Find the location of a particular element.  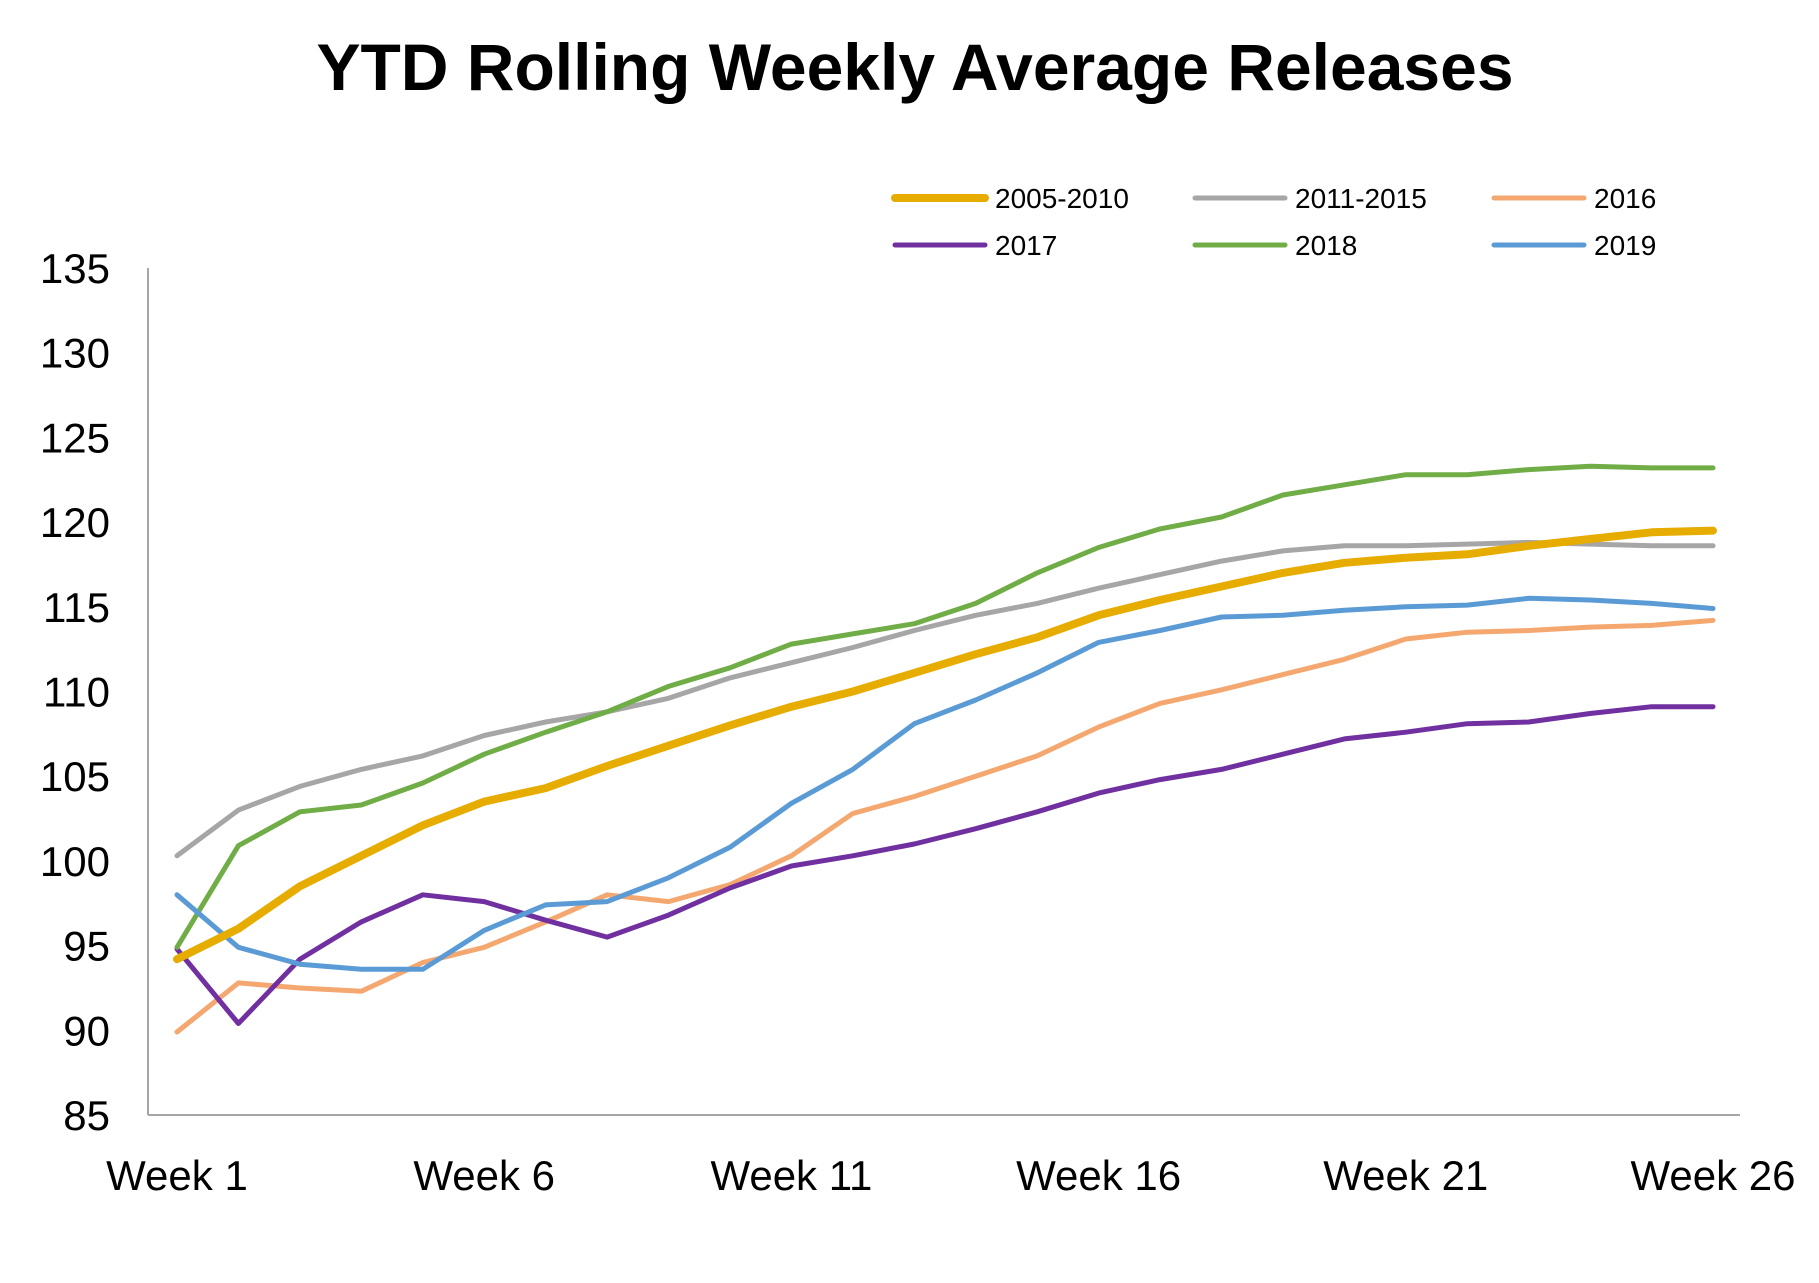

y-tick-label: 100 is located at coordinates (75, 861).